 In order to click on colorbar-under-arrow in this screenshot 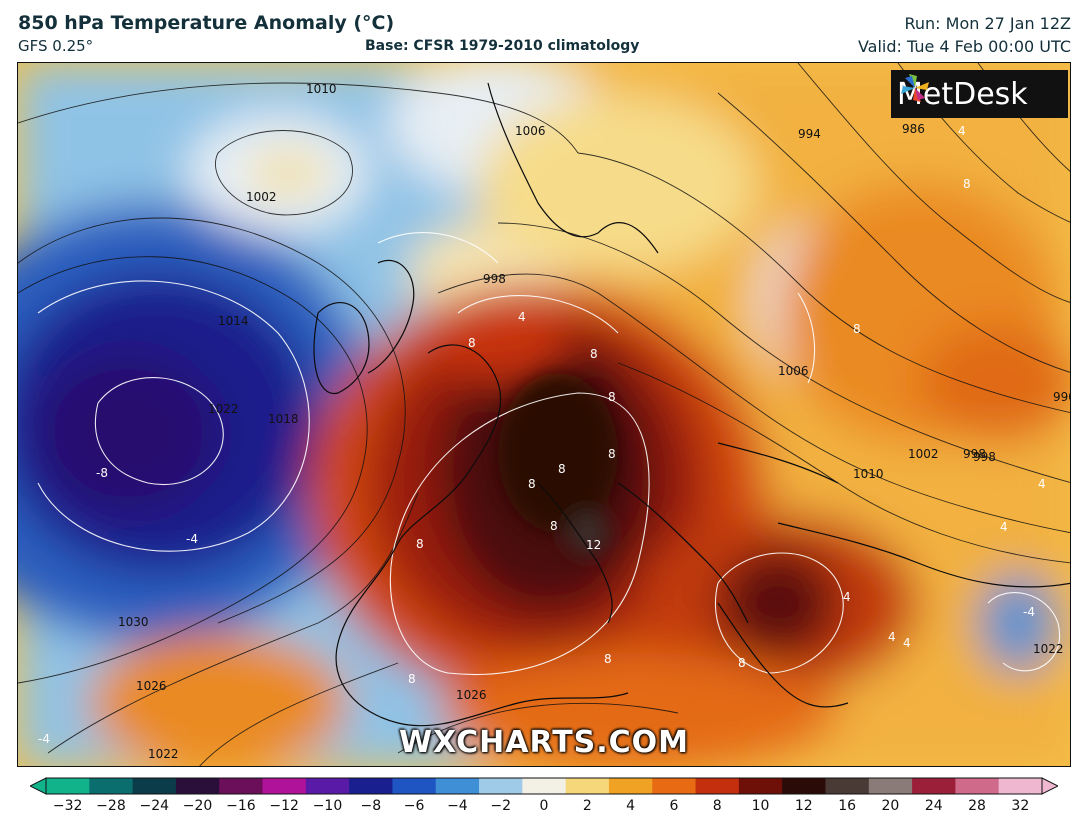, I will do `click(38, 786)`.